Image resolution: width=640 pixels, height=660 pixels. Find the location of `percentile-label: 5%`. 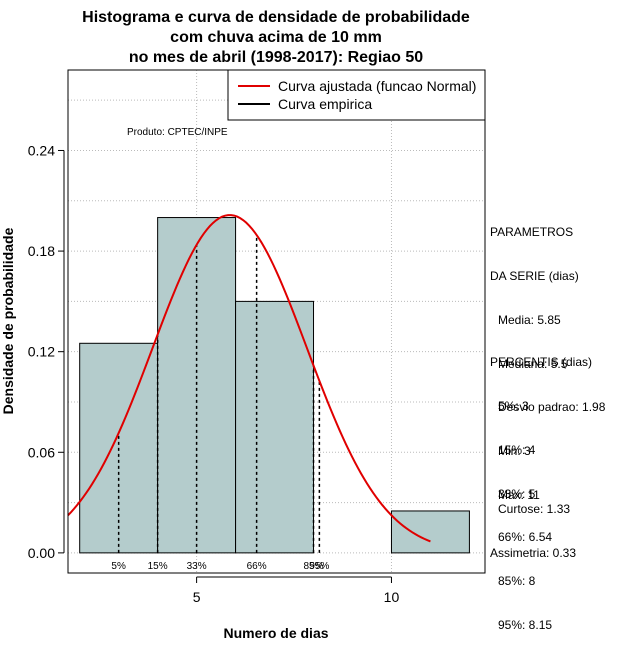

percentile-label: 5% is located at coordinates (118, 566).